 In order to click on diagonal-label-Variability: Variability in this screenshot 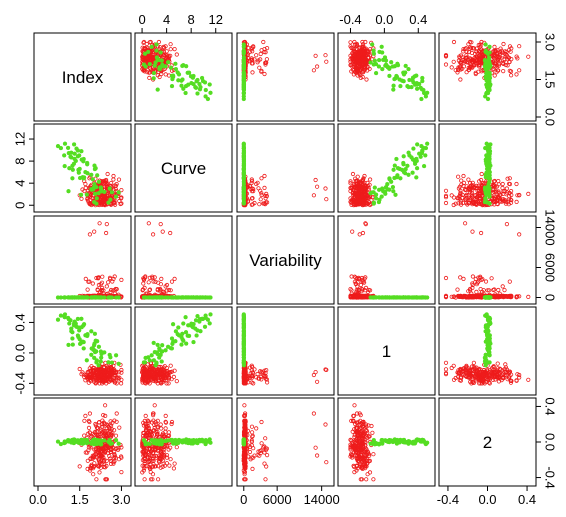, I will do `click(285, 260)`.